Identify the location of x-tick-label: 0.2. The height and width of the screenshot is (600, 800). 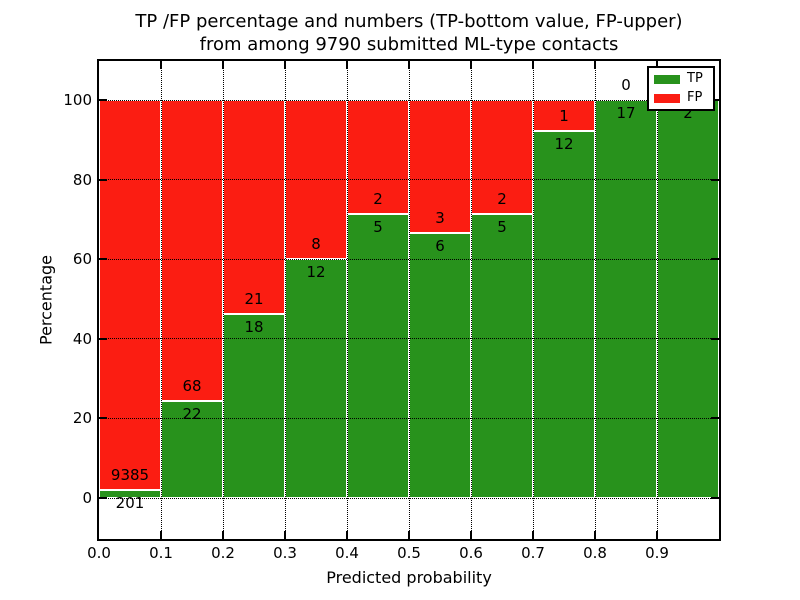
(223, 553).